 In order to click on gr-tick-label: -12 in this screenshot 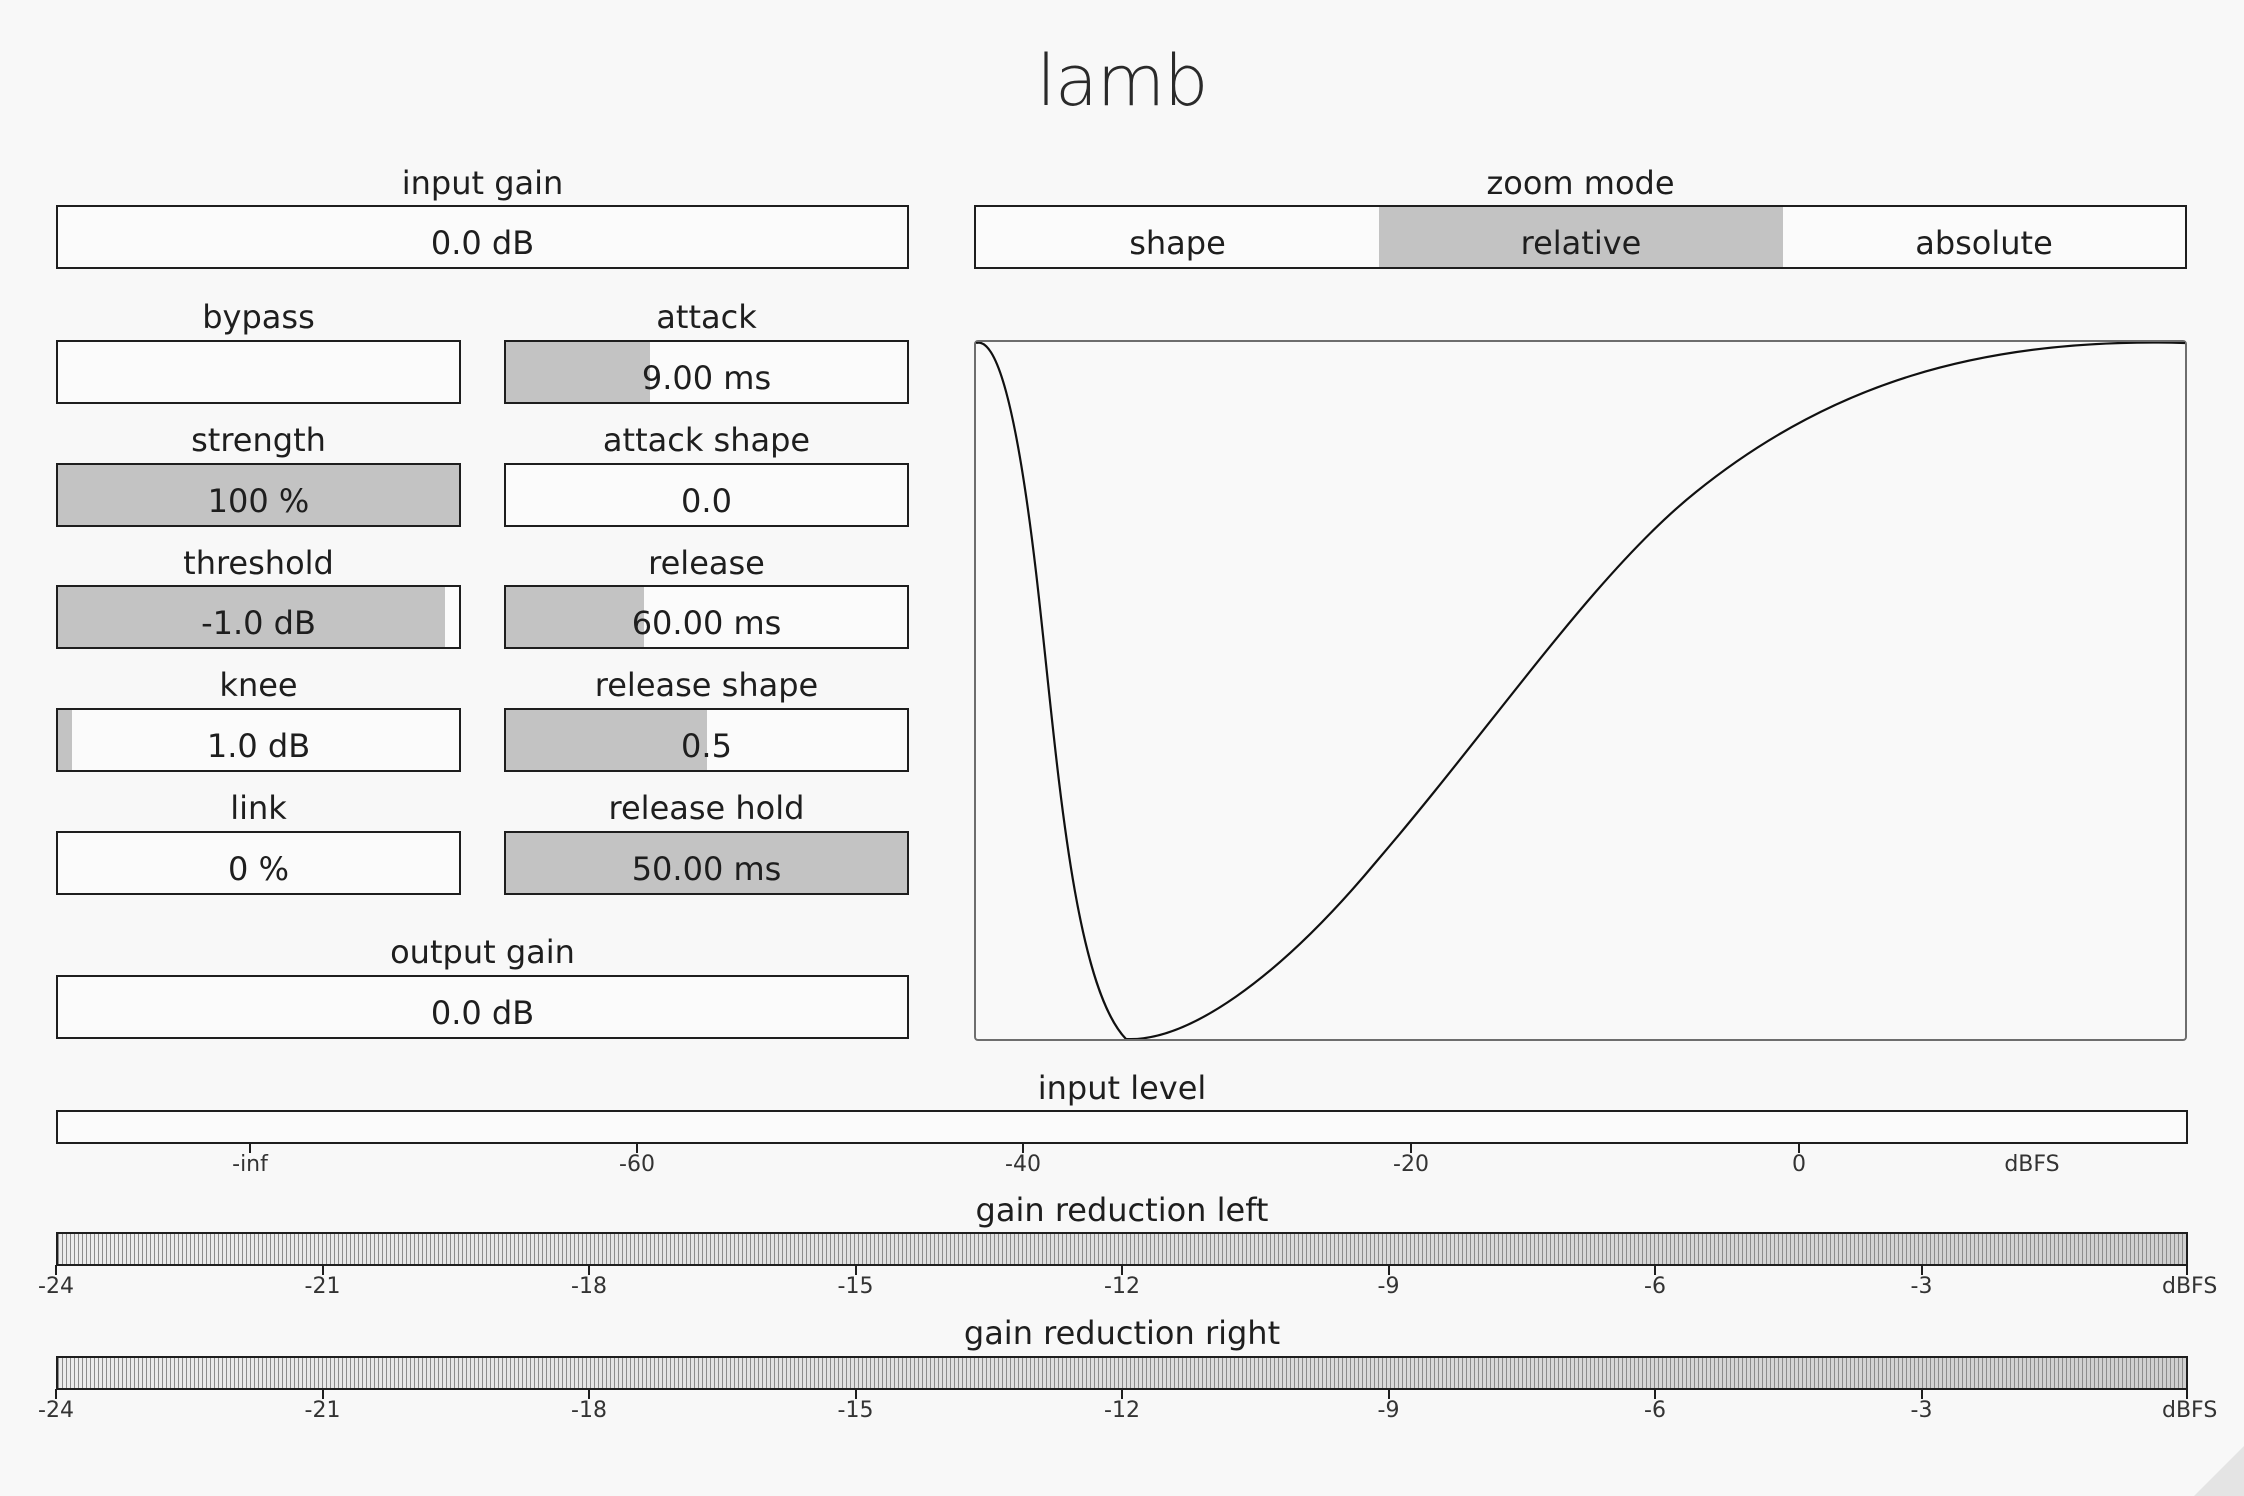, I will do `click(1122, 1410)`.